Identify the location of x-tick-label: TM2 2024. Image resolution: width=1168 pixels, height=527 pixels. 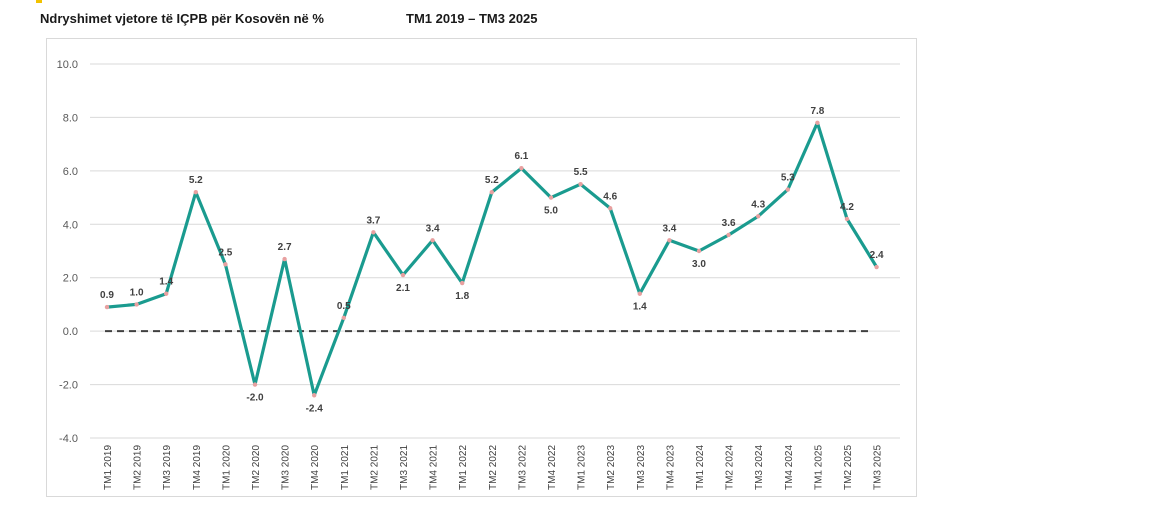
(730, 467).